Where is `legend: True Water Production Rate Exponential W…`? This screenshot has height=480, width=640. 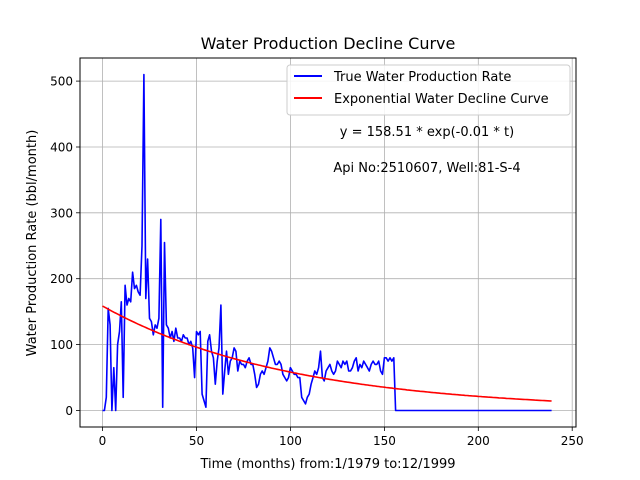
legend: True Water Production Rate Exponential W… is located at coordinates (428, 90).